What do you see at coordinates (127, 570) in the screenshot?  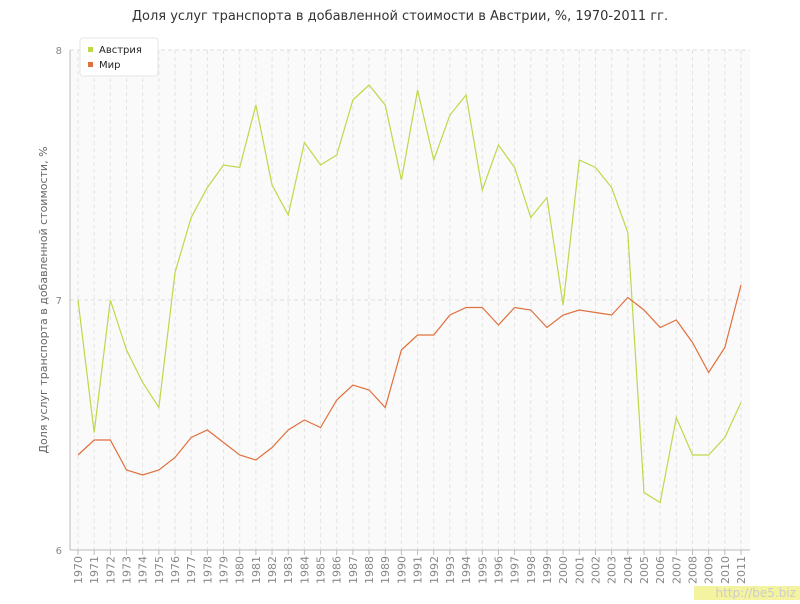 I see `x-tick-label: 1973` at bounding box center [127, 570].